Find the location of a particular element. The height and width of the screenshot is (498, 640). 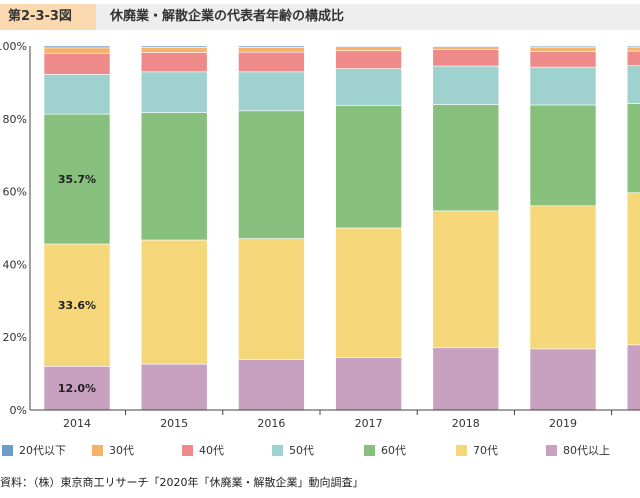

x-tick-label: 2016 is located at coordinates (271, 423).